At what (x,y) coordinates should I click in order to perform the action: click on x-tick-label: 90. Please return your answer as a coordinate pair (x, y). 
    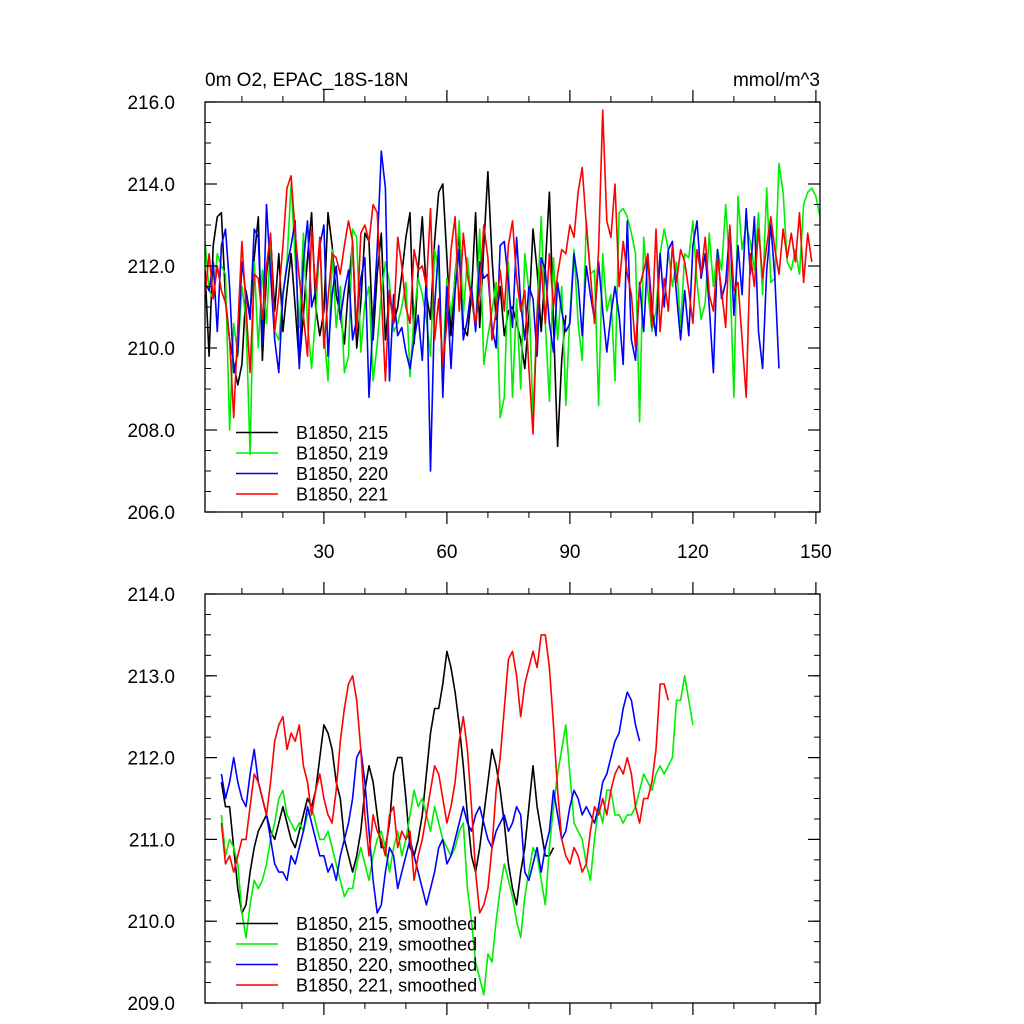
    Looking at the image, I should click on (569, 552).